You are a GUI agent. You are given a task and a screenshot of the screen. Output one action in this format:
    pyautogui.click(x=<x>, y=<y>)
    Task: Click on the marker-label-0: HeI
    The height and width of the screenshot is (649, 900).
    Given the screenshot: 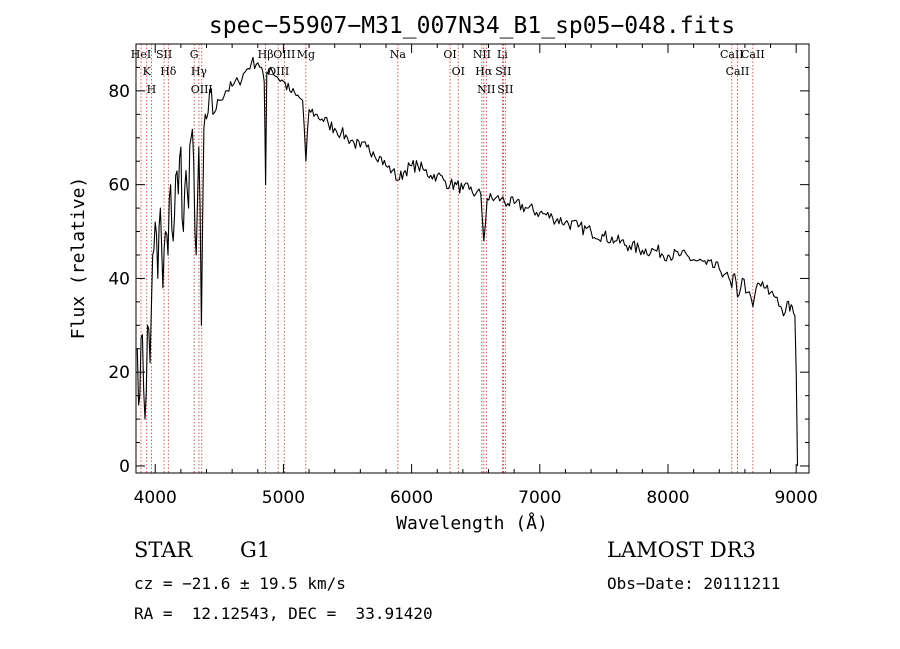 What is the action you would take?
    pyautogui.click(x=141, y=54)
    